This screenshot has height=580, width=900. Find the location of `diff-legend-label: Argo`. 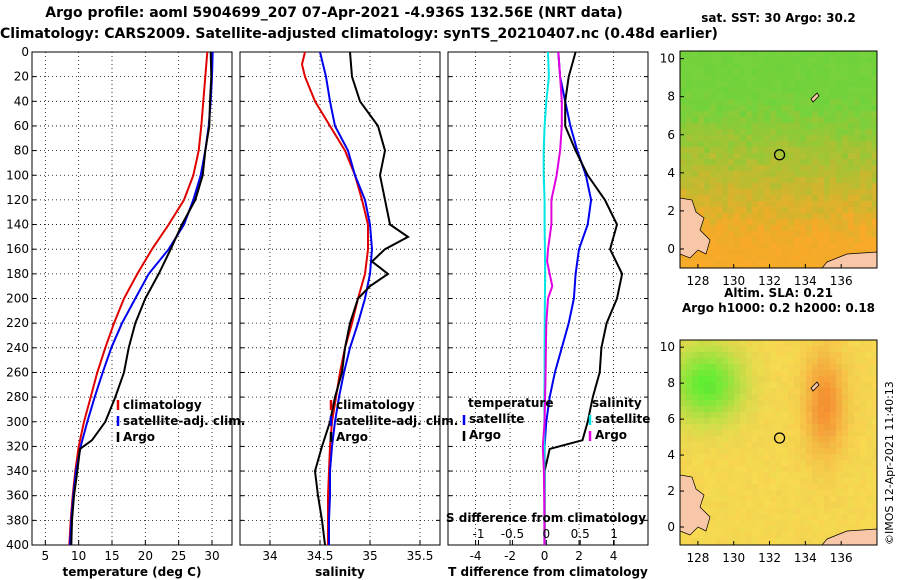

diff-legend-label: Argo is located at coordinates (611, 435).